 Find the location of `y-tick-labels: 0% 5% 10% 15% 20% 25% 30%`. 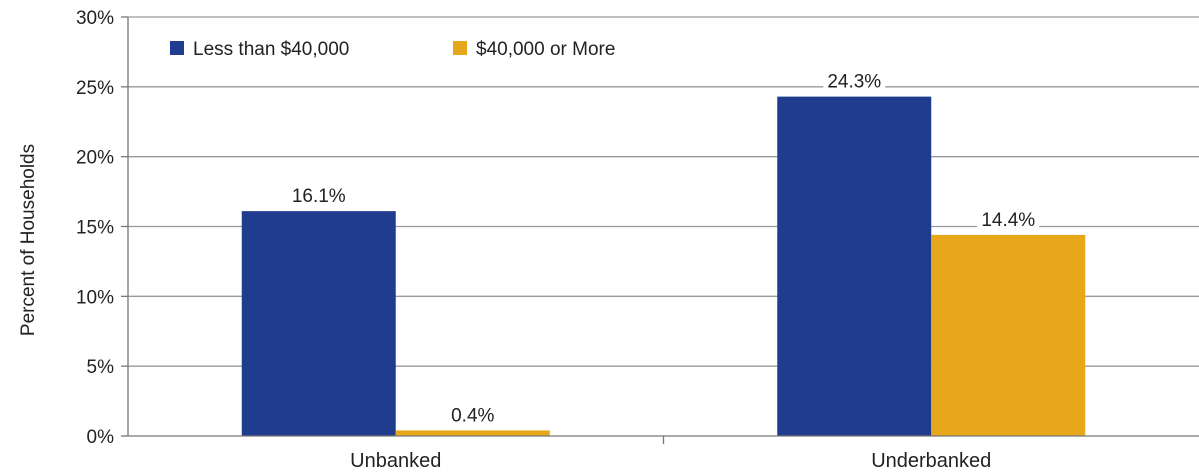

y-tick-labels: 0% 5% 10% 15% 20% 25% 30% is located at coordinates (95, 228).